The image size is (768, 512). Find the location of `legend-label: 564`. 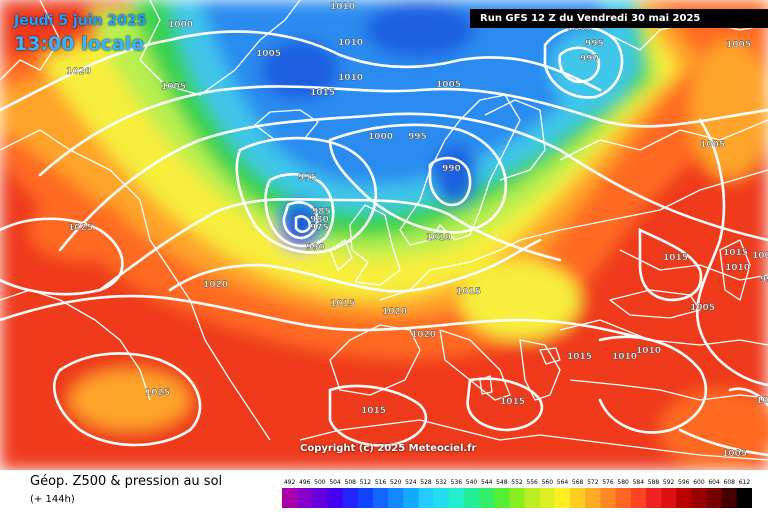

legend-label: 564 is located at coordinates (563, 482).